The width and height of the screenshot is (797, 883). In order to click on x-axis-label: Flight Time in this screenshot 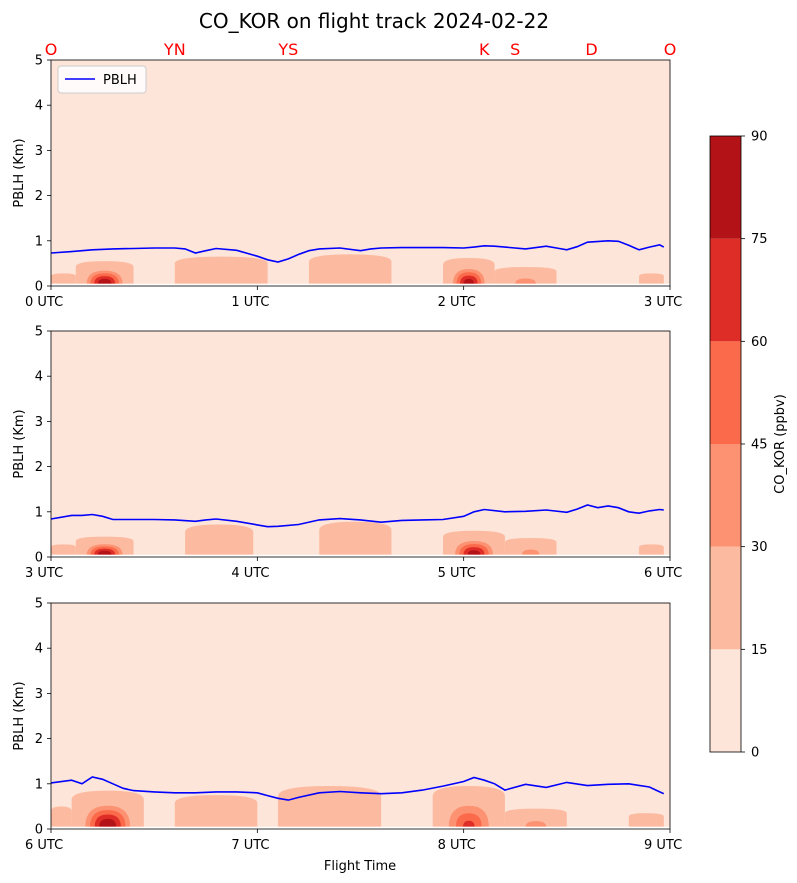, I will do `click(360, 866)`.